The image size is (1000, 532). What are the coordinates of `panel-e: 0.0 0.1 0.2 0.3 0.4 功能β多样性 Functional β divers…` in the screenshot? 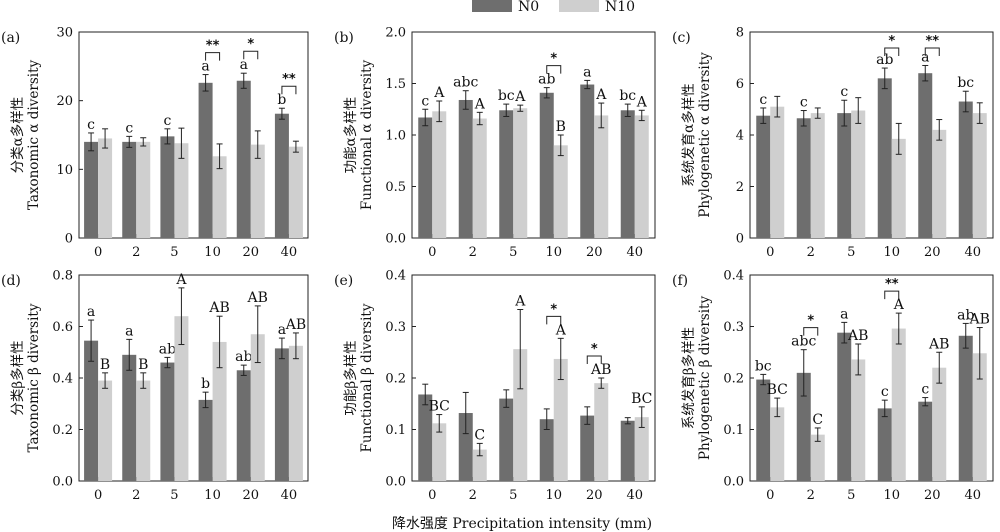 It's located at (495, 386).